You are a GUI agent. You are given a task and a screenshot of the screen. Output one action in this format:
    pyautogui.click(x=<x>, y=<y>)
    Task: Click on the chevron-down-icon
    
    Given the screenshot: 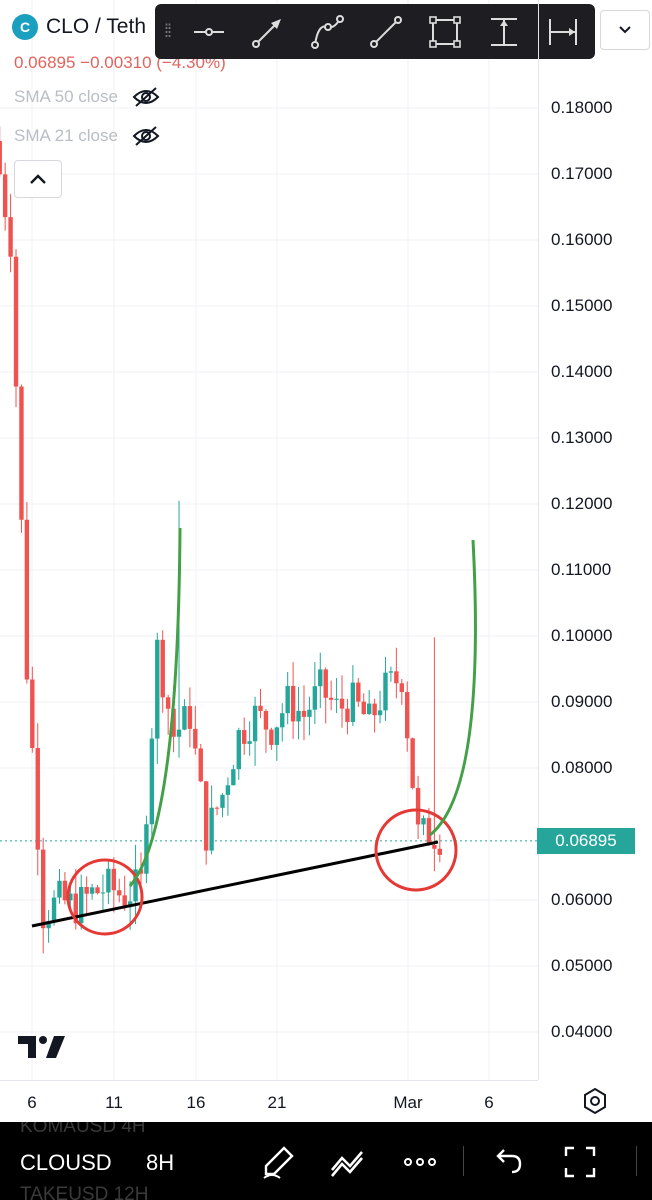 What is the action you would take?
    pyautogui.click(x=625, y=30)
    